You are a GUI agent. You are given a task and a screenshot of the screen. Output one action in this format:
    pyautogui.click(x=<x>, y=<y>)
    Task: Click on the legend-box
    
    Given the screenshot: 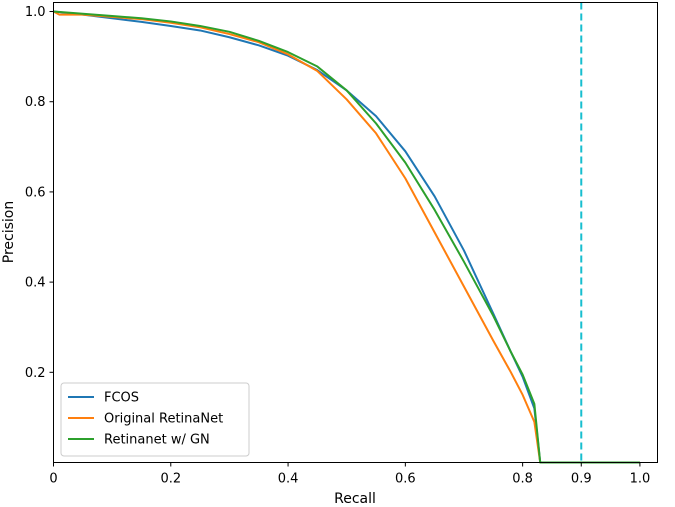 What is the action you would take?
    pyautogui.click(x=155, y=419)
    